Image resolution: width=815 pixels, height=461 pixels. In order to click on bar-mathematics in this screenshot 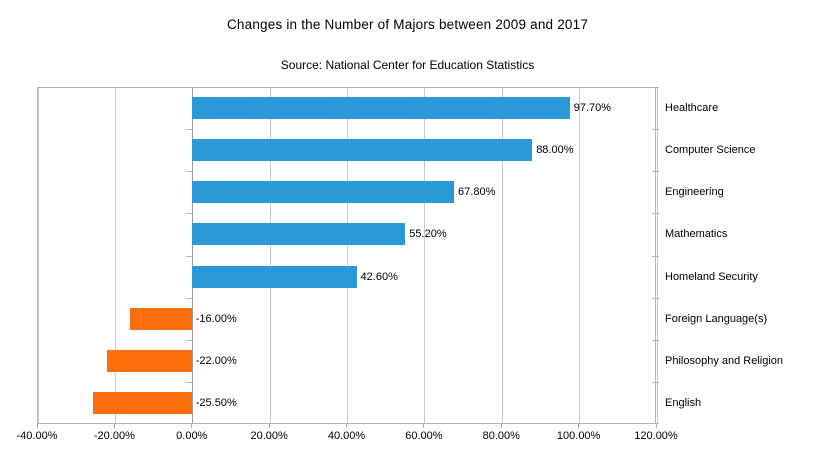, I will do `click(298, 234)`.